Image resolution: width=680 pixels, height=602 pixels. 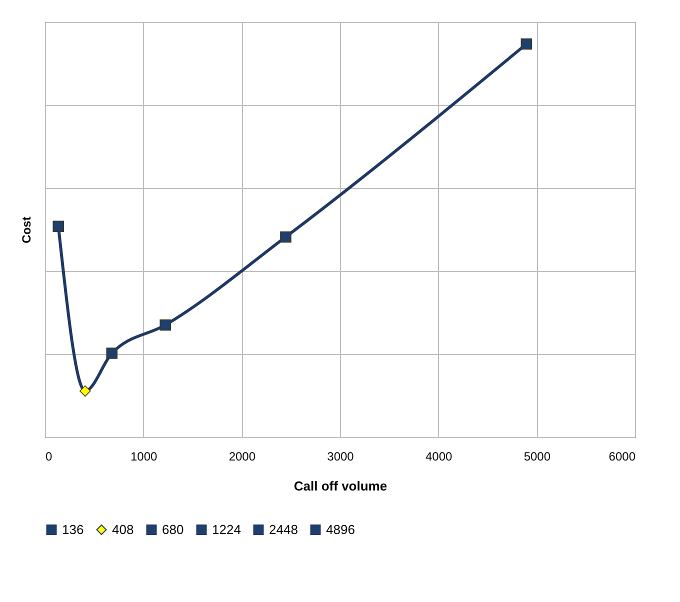 What do you see at coordinates (242, 457) in the screenshot?
I see `x-tick-label: 2000` at bounding box center [242, 457].